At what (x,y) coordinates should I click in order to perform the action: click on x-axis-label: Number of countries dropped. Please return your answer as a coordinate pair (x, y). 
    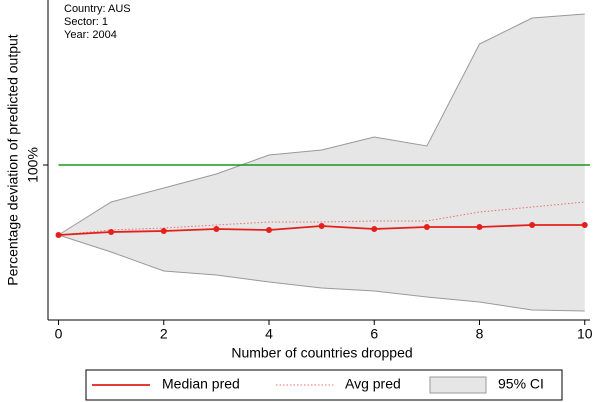
    Looking at the image, I should click on (321, 353).